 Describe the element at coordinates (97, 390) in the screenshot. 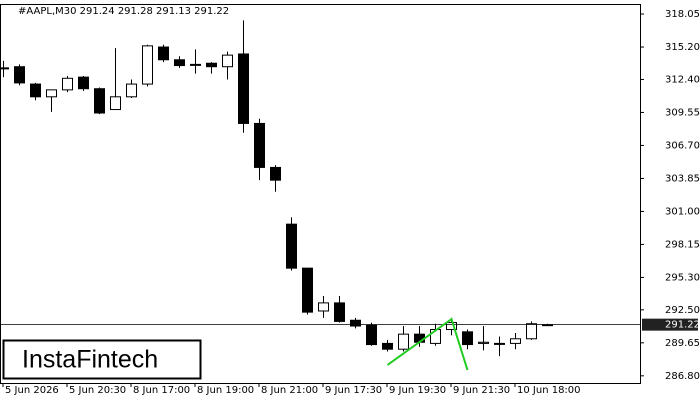

I see `x-tick-label: 5 Jun 20:30` at that location.